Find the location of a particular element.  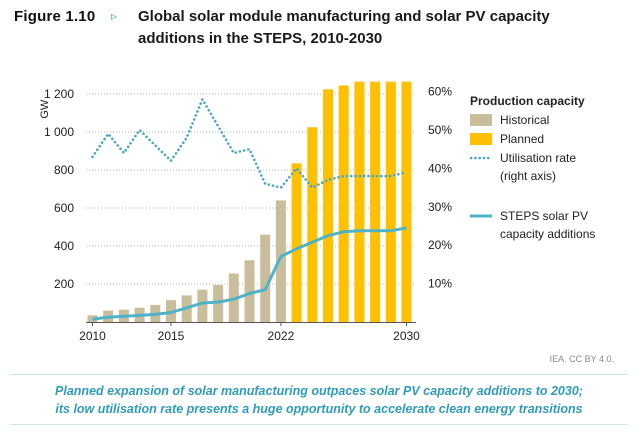

bar-historical-2022 is located at coordinates (280, 261).